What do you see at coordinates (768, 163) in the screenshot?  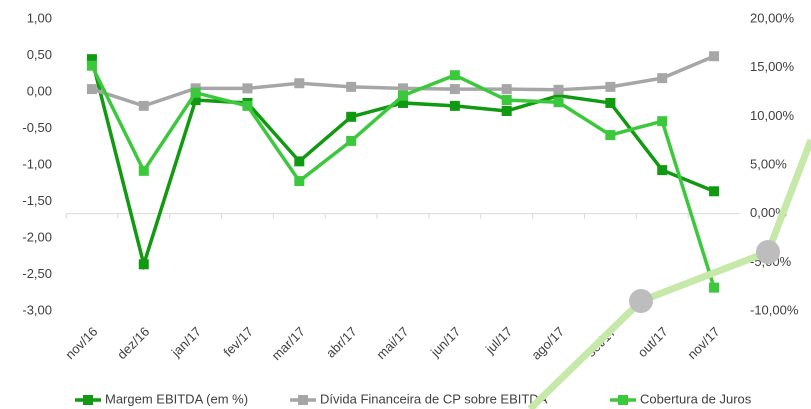 I see `y2-tick-label: 5,00%` at bounding box center [768, 163].